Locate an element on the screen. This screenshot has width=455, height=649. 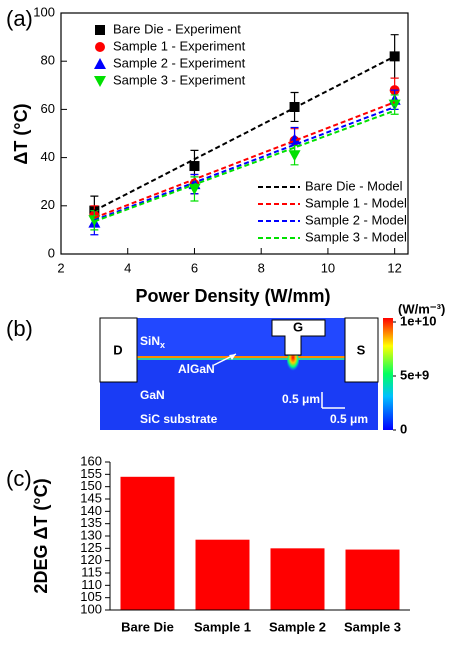
x-tick-label: 10 is located at coordinates (328, 267).